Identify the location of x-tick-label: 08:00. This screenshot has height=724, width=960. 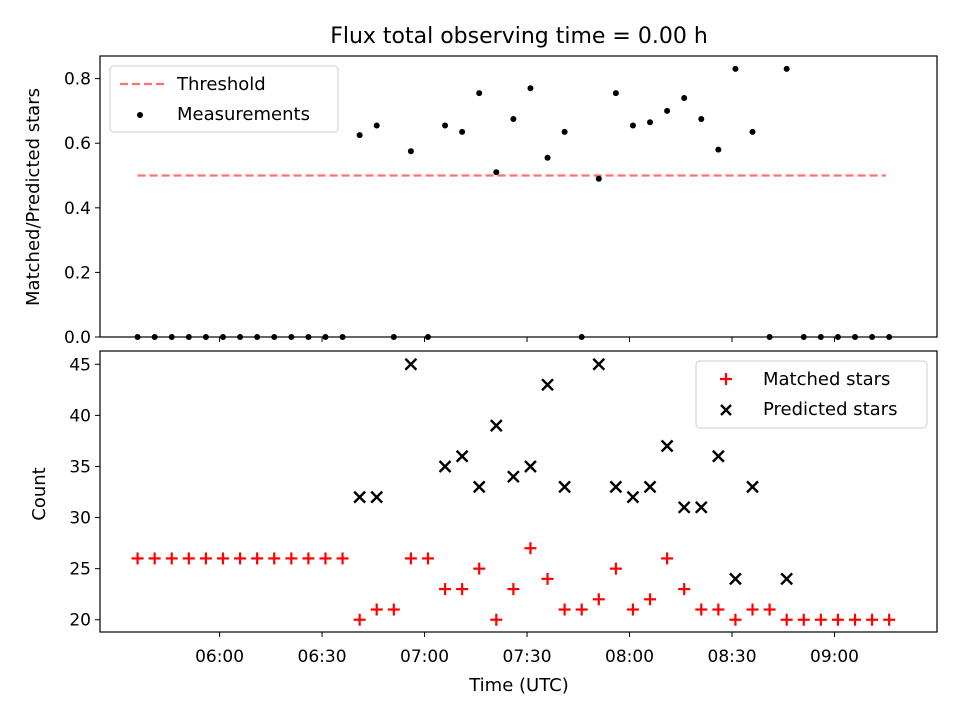
(629, 657).